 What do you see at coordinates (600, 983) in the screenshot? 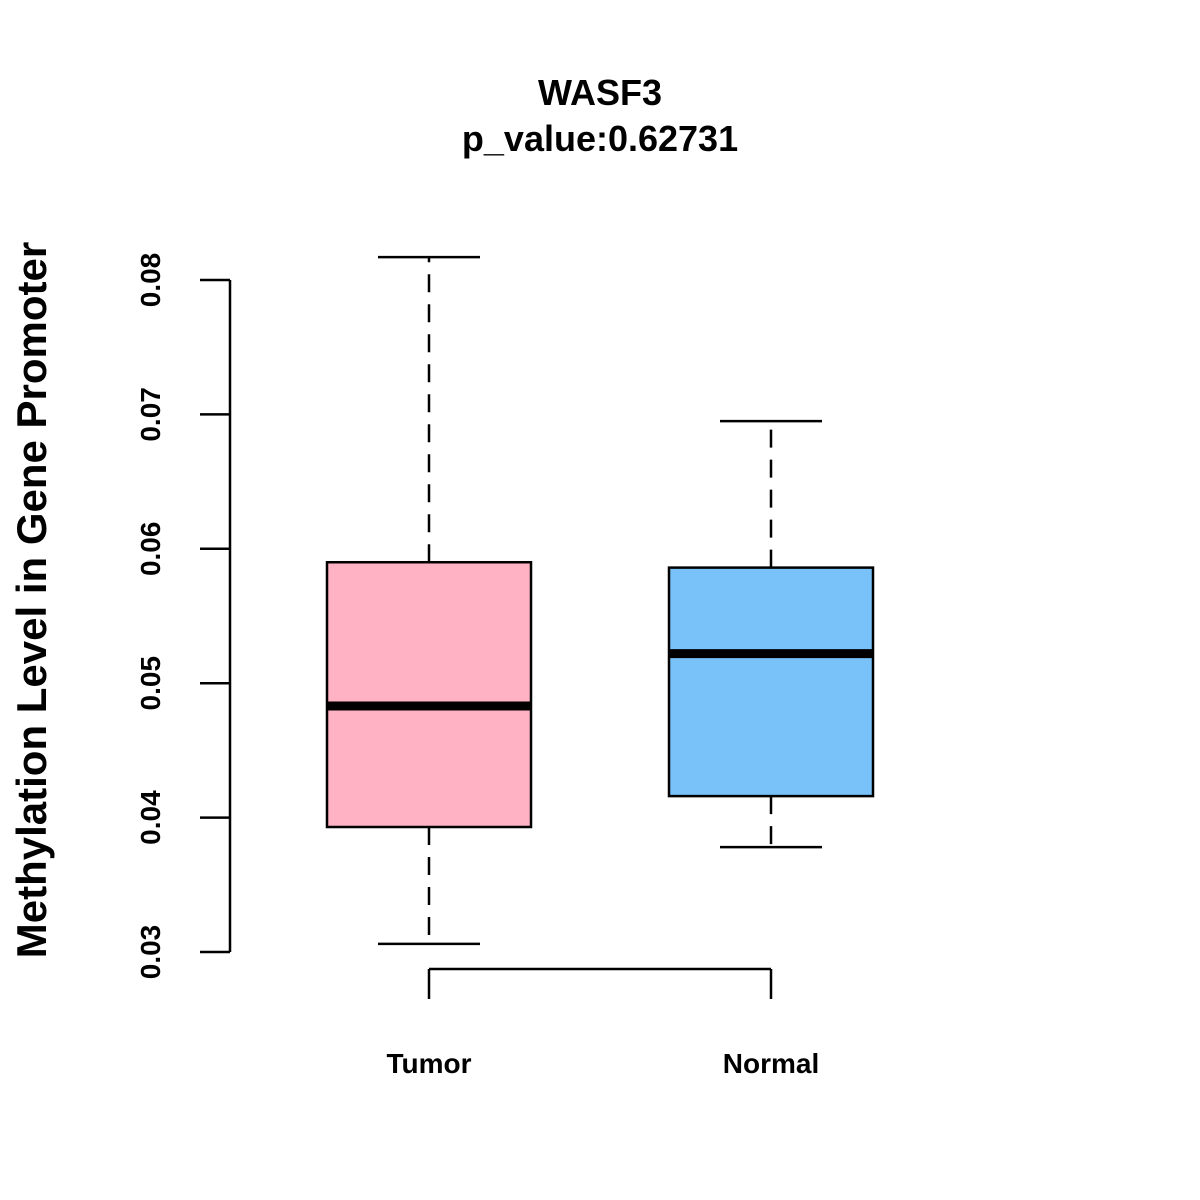
I see `group-bracket` at bounding box center [600, 983].